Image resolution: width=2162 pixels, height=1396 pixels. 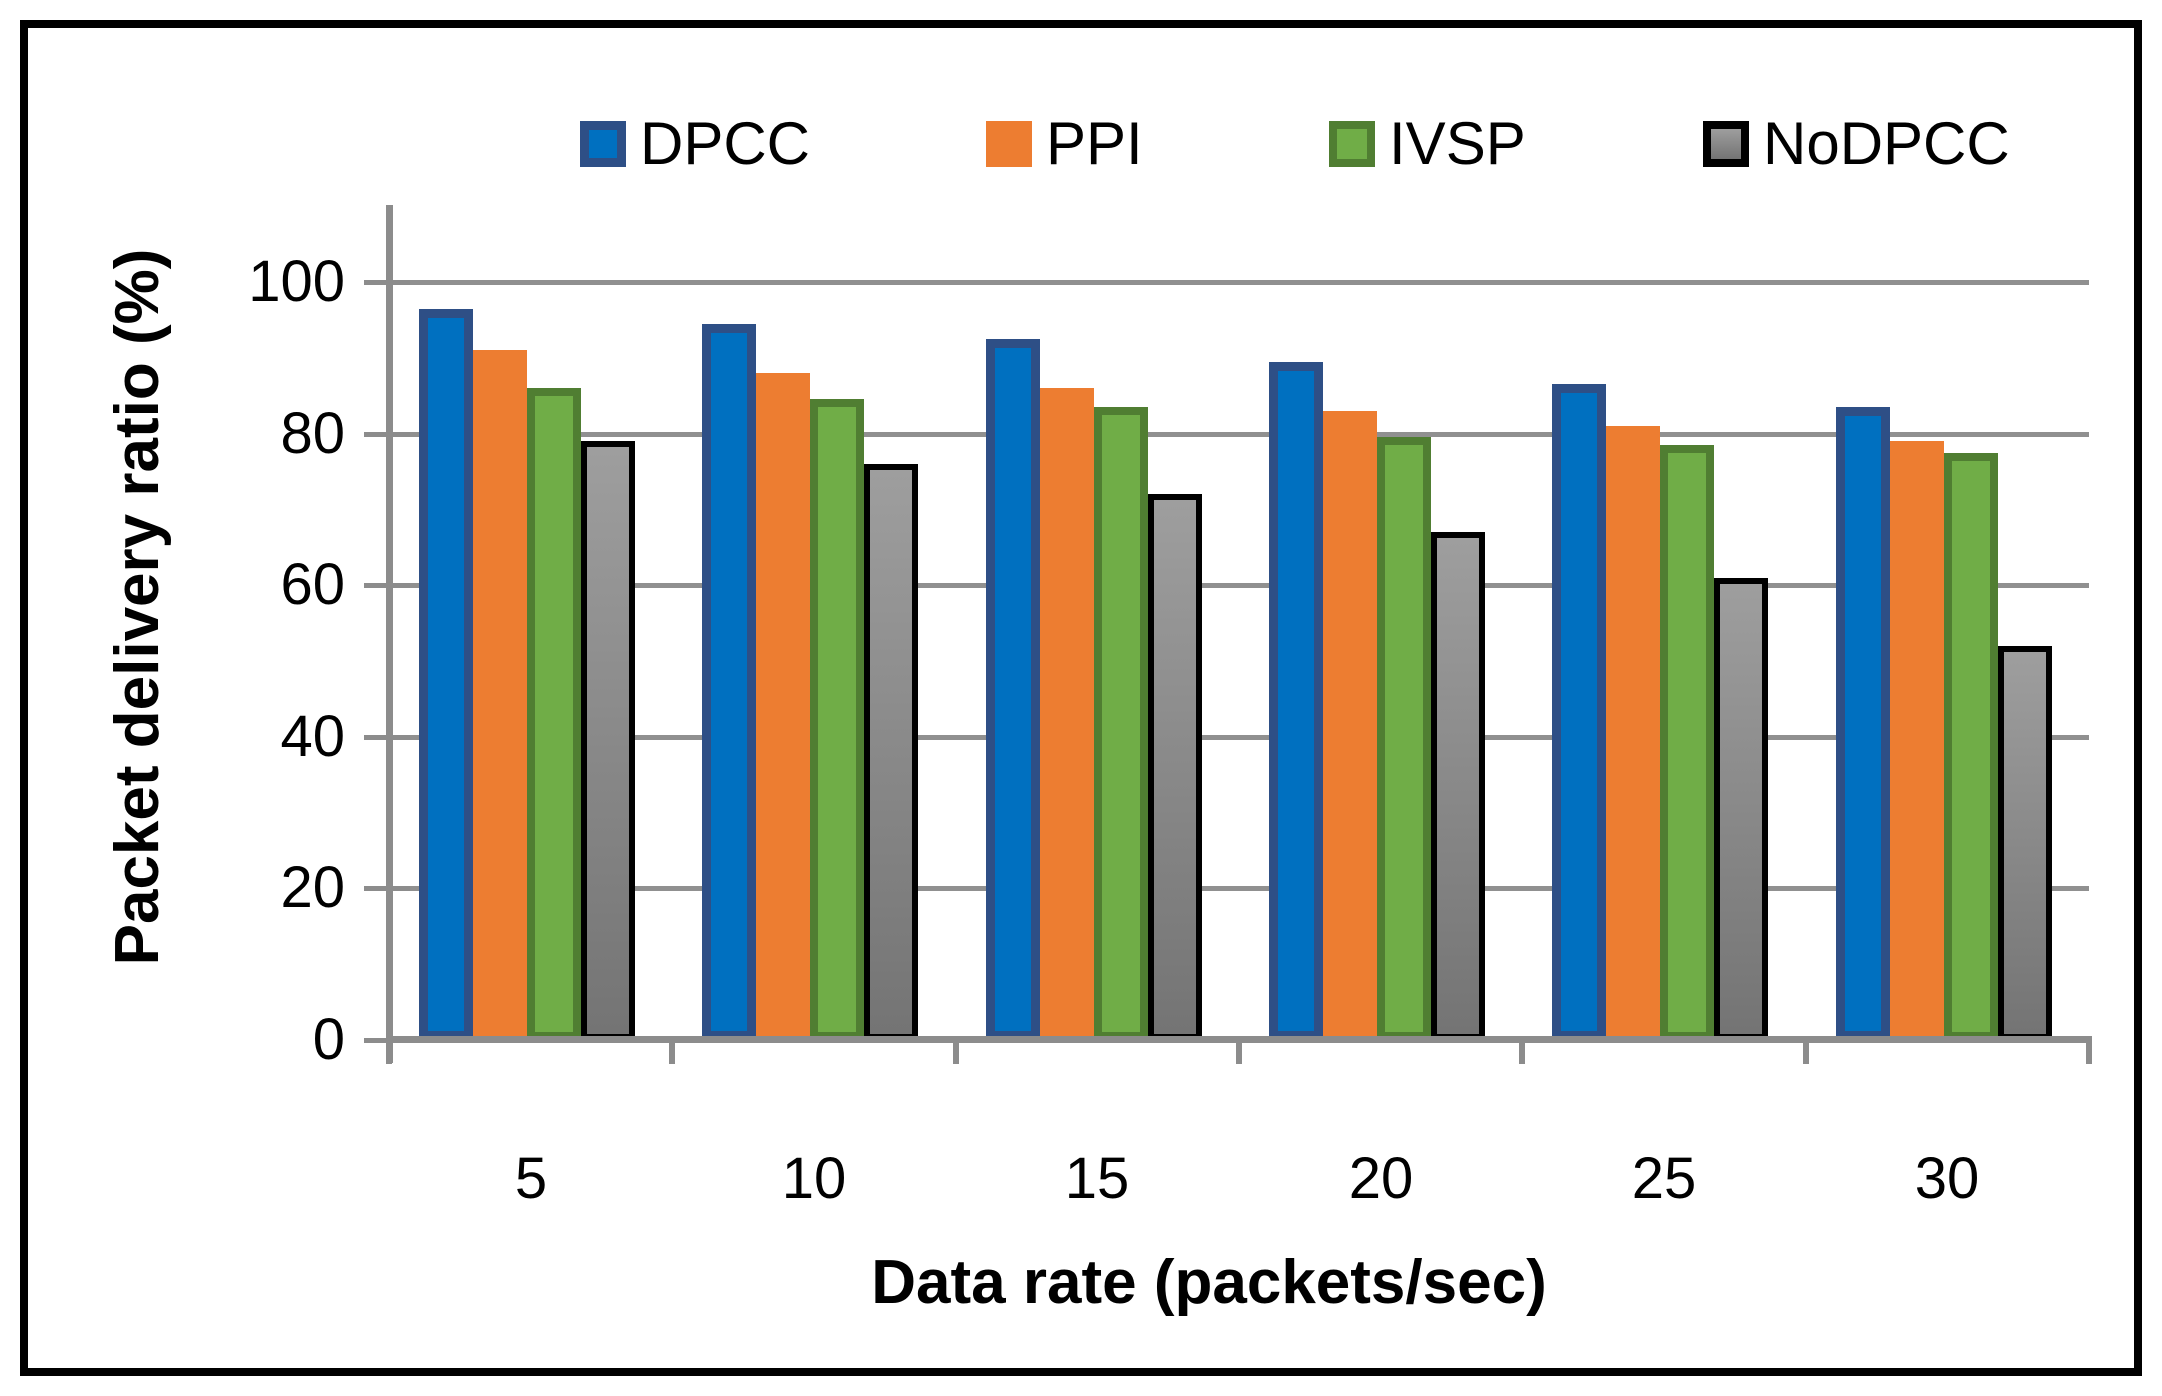 What do you see at coordinates (814, 1178) in the screenshot?
I see `x-tick-label: 10` at bounding box center [814, 1178].